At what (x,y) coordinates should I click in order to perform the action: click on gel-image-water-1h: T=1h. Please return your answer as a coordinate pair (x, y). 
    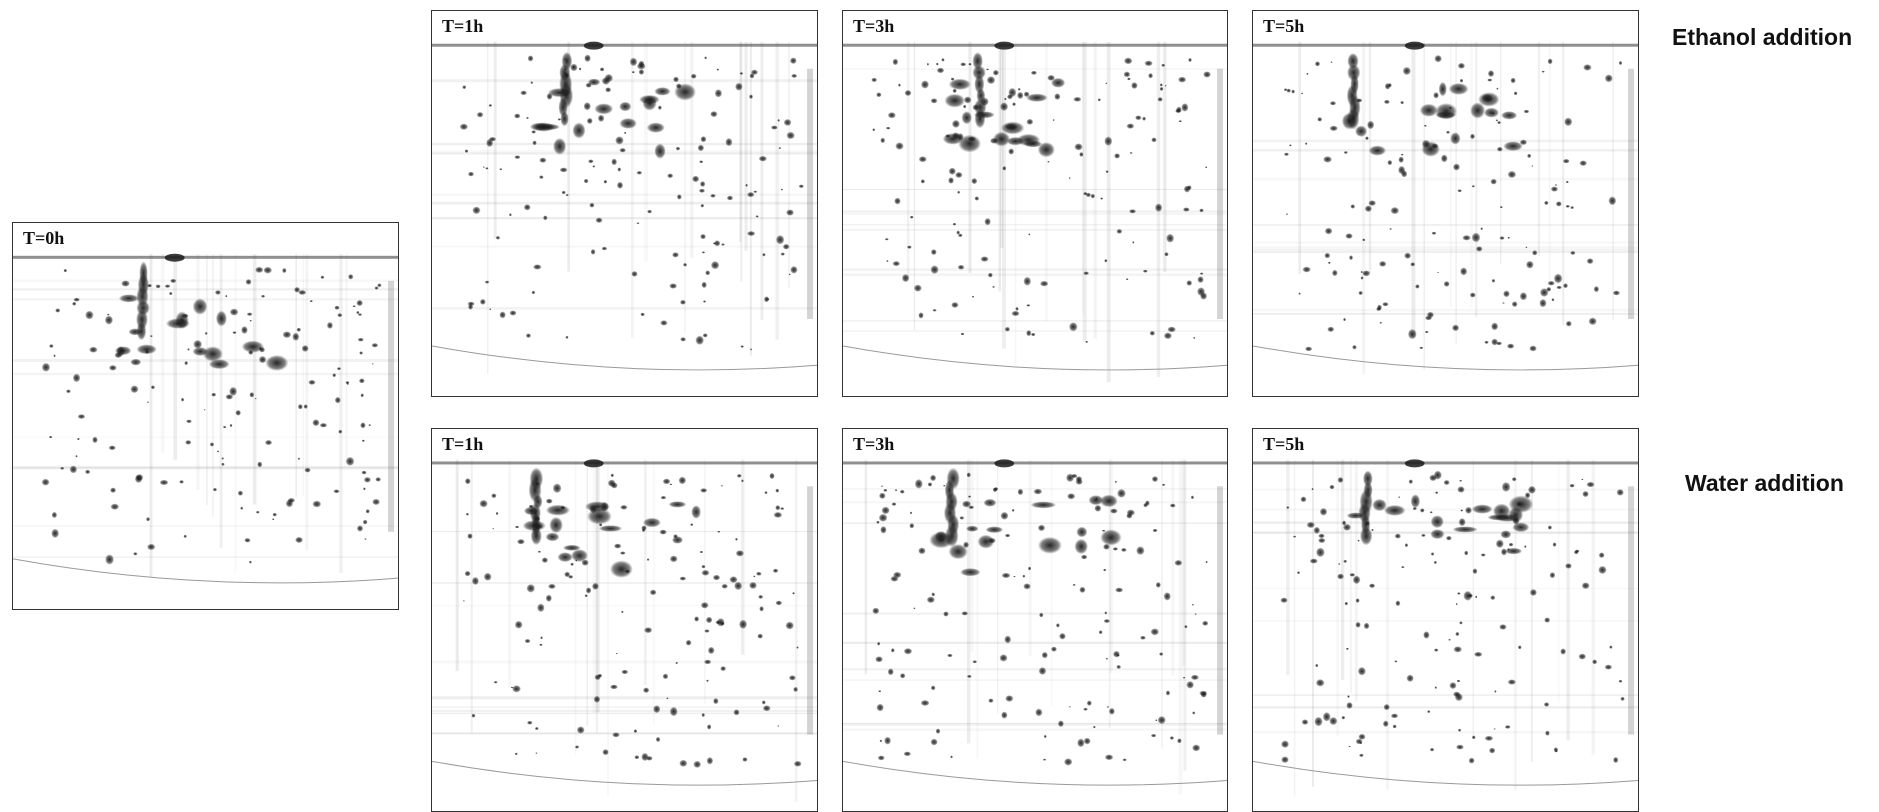
    Looking at the image, I should click on (624, 620).